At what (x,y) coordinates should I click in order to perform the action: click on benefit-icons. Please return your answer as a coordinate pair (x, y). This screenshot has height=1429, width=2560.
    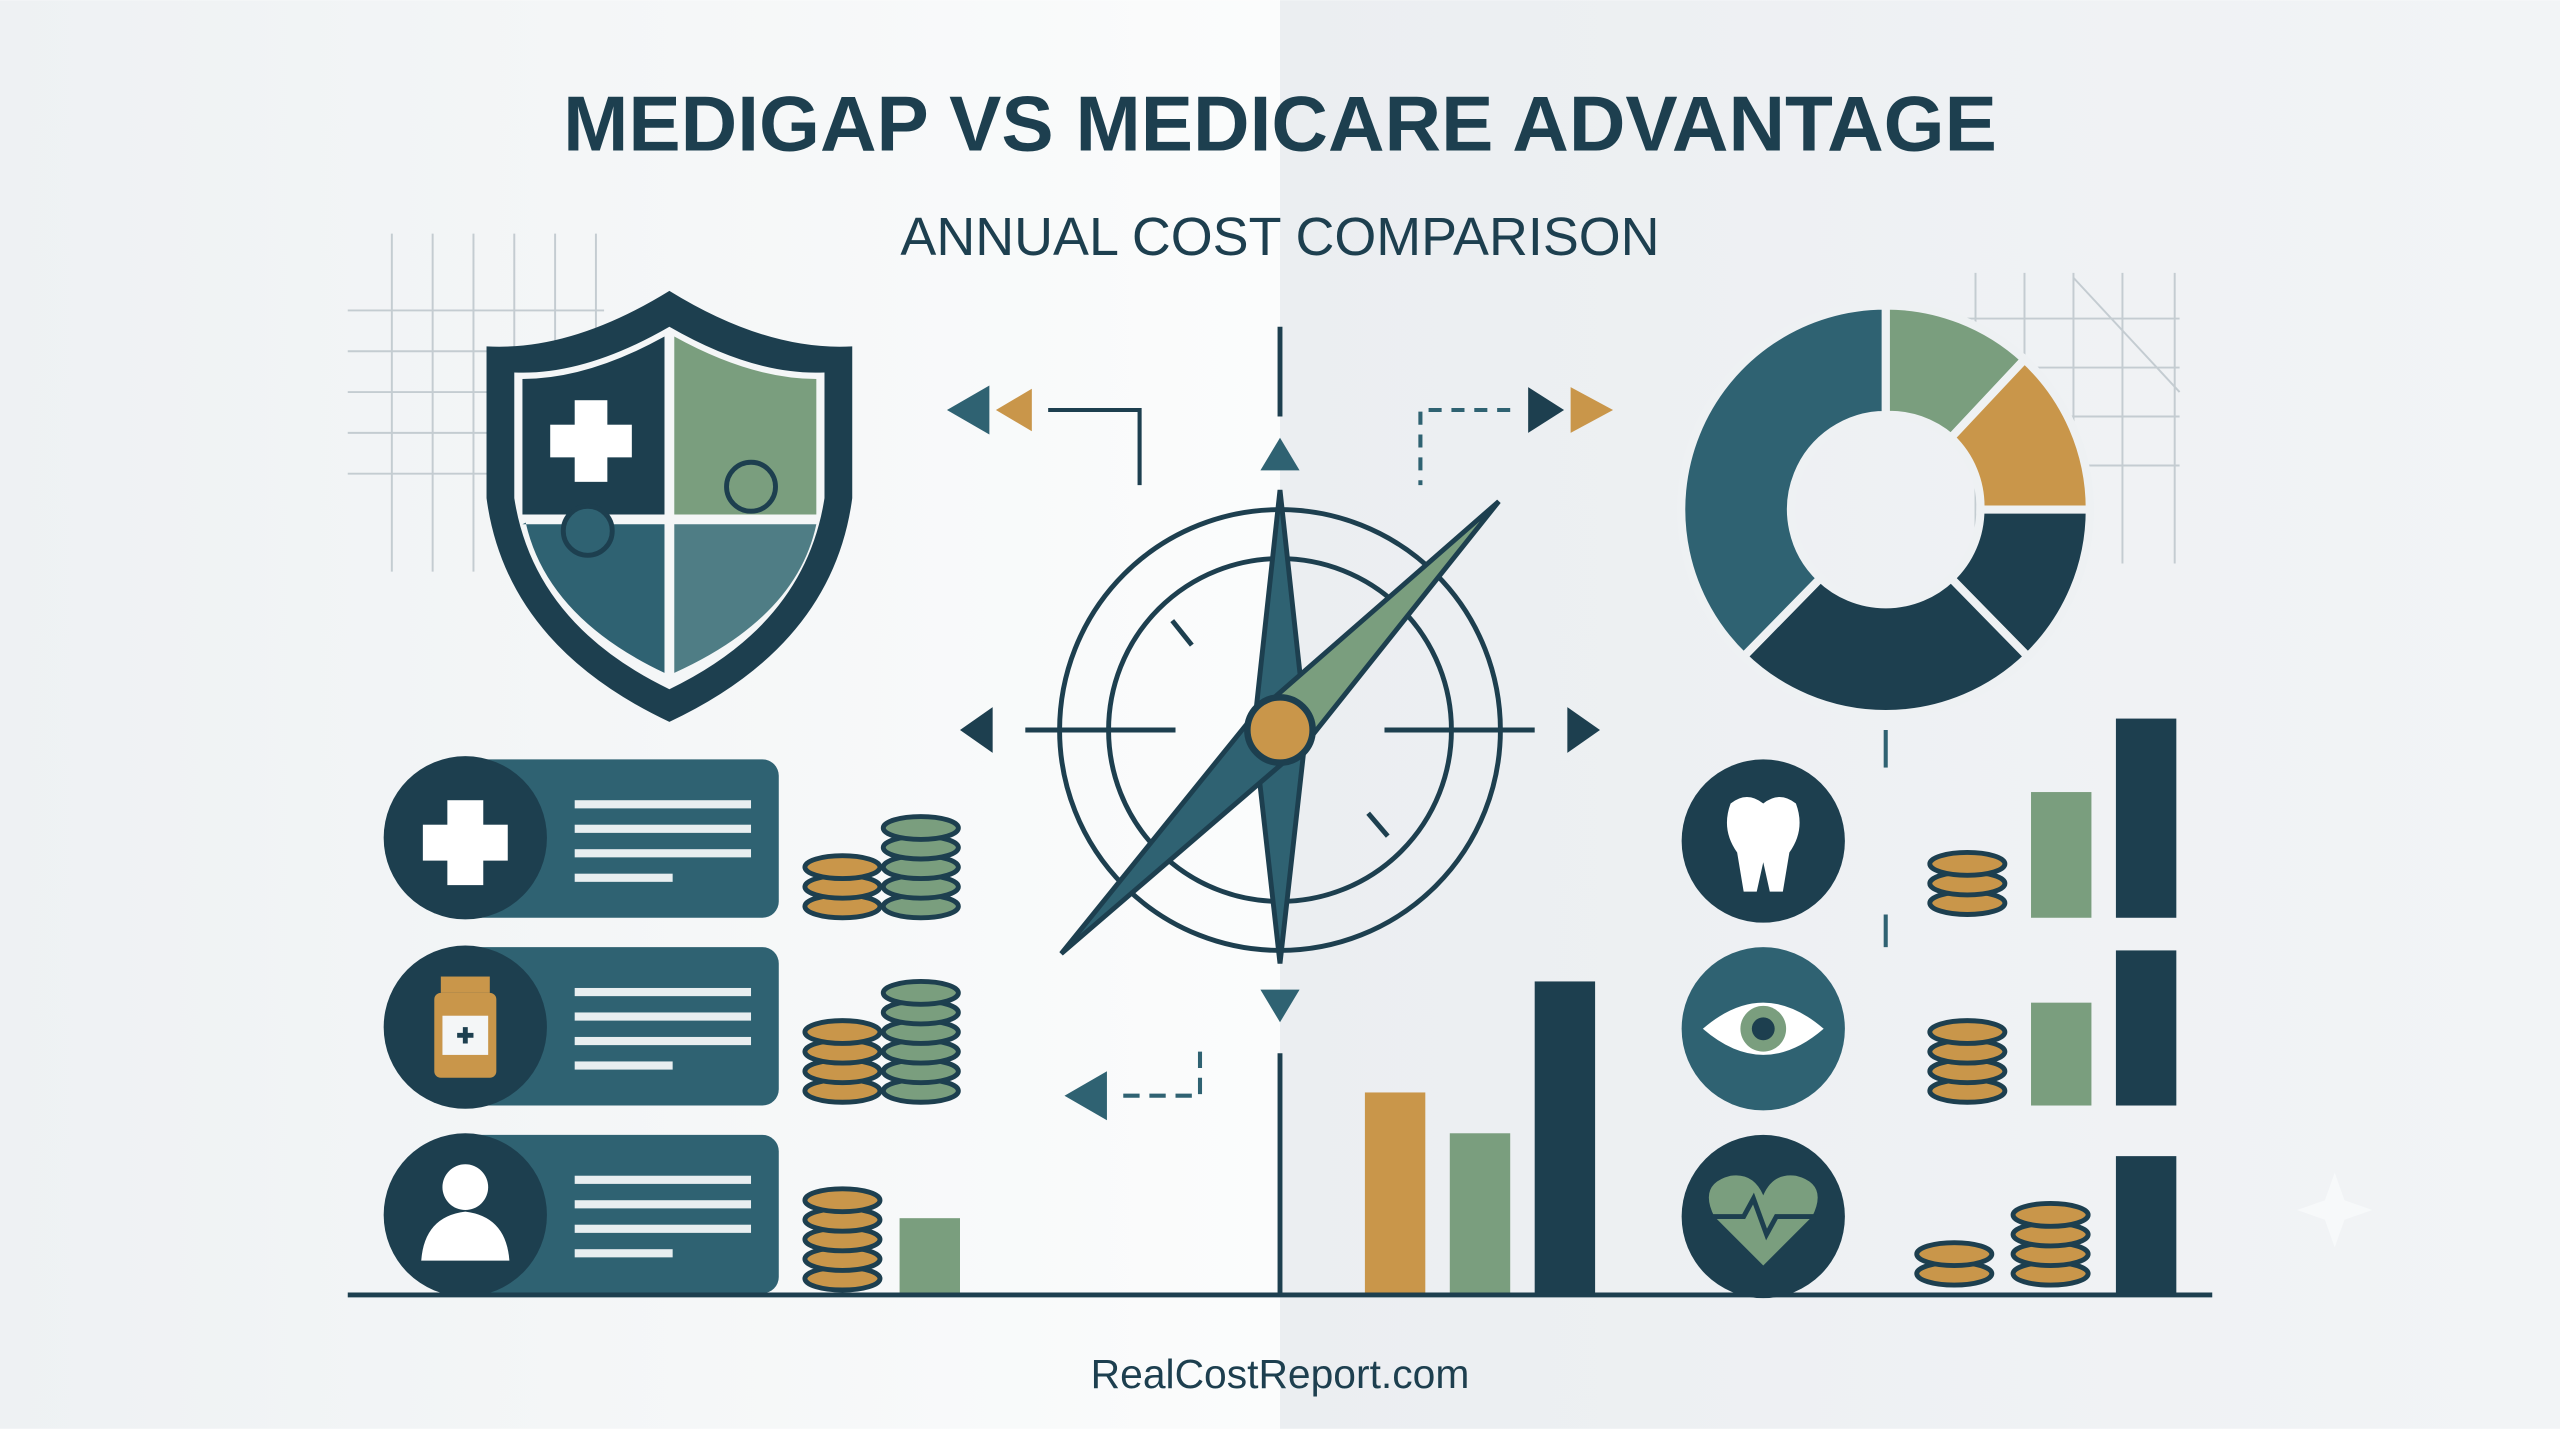
    Looking at the image, I should click on (1763, 1029).